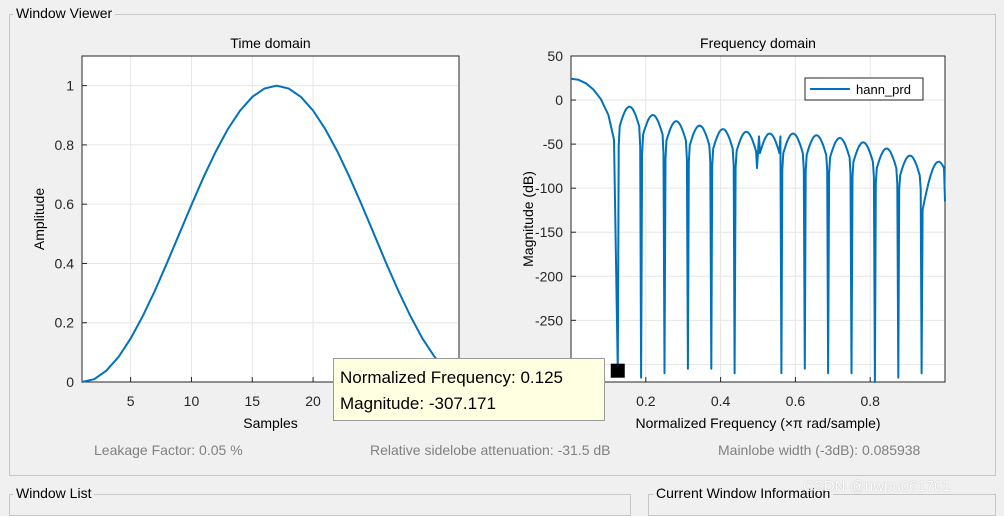 The height and width of the screenshot is (516, 1004). Describe the element at coordinates (54, 493) in the screenshot. I see `window-list-title: Window List` at that location.